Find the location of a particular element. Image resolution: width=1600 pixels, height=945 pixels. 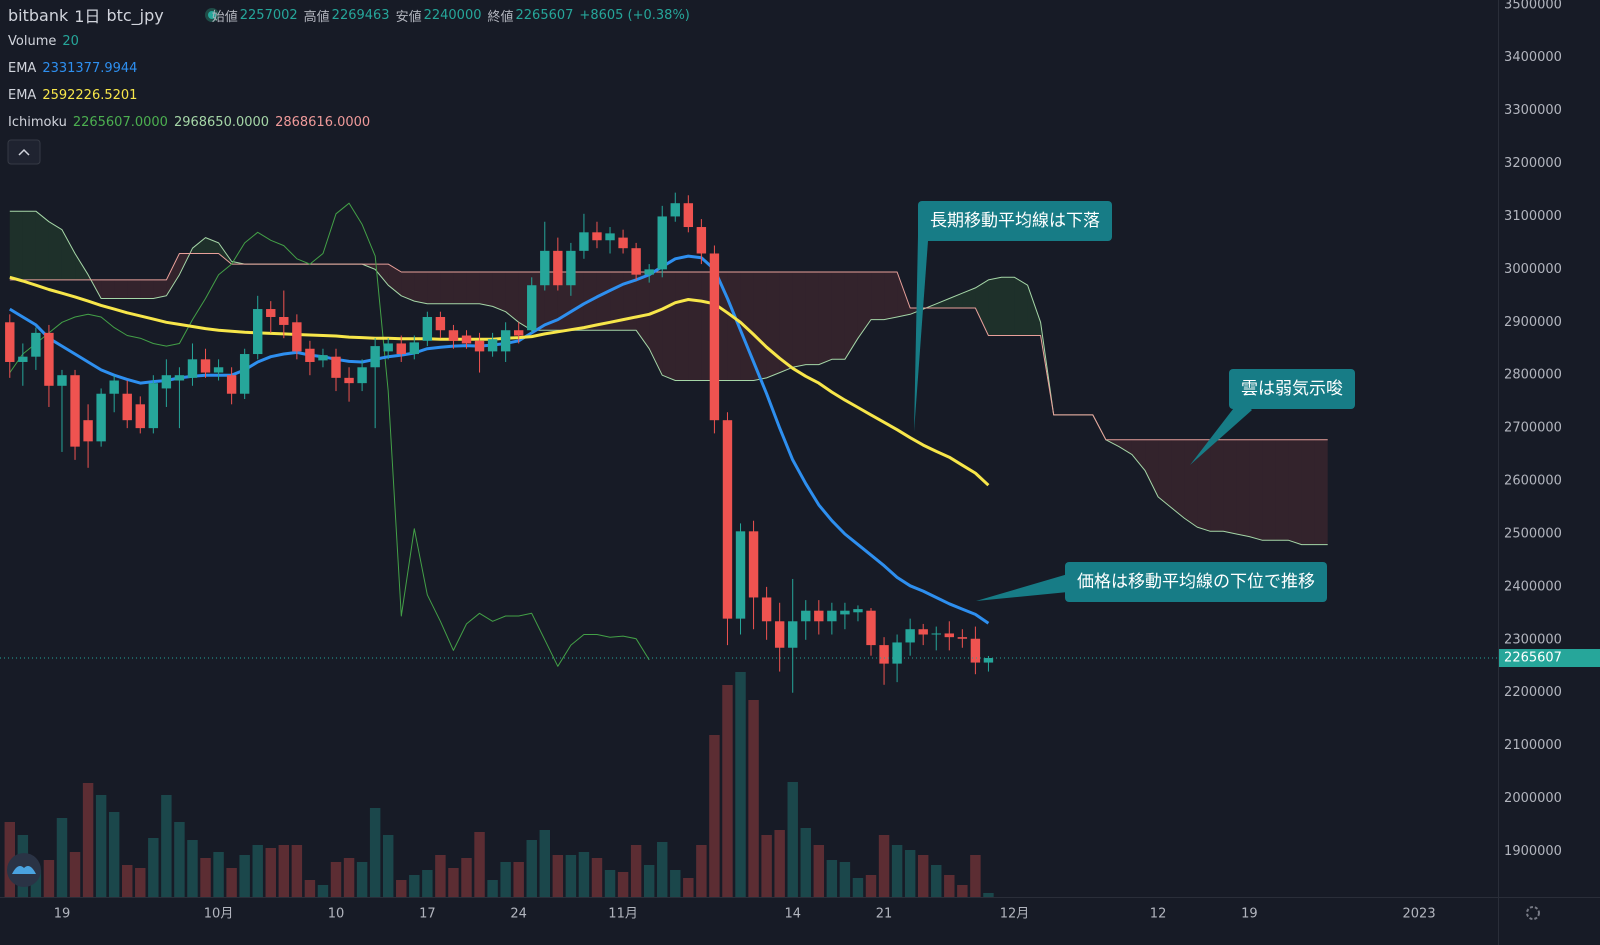

legend-value: 2868616.0000 is located at coordinates (323, 122).